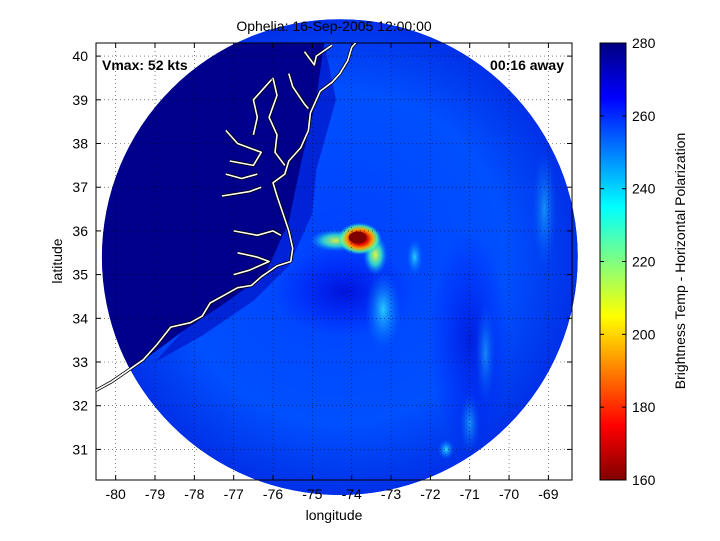 The image size is (720, 541). I want to click on time-away-annotation: 00:16 away, so click(527, 65).